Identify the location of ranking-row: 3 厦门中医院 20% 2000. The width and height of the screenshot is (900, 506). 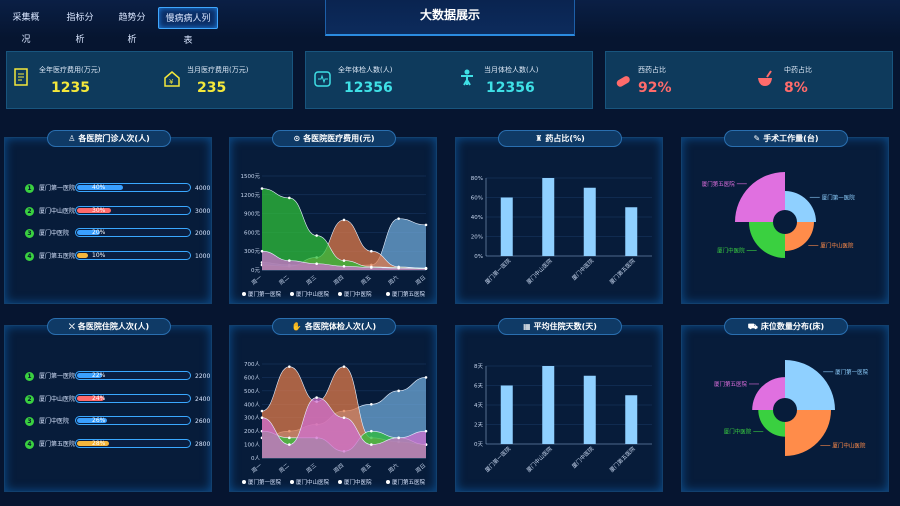
(117, 233).